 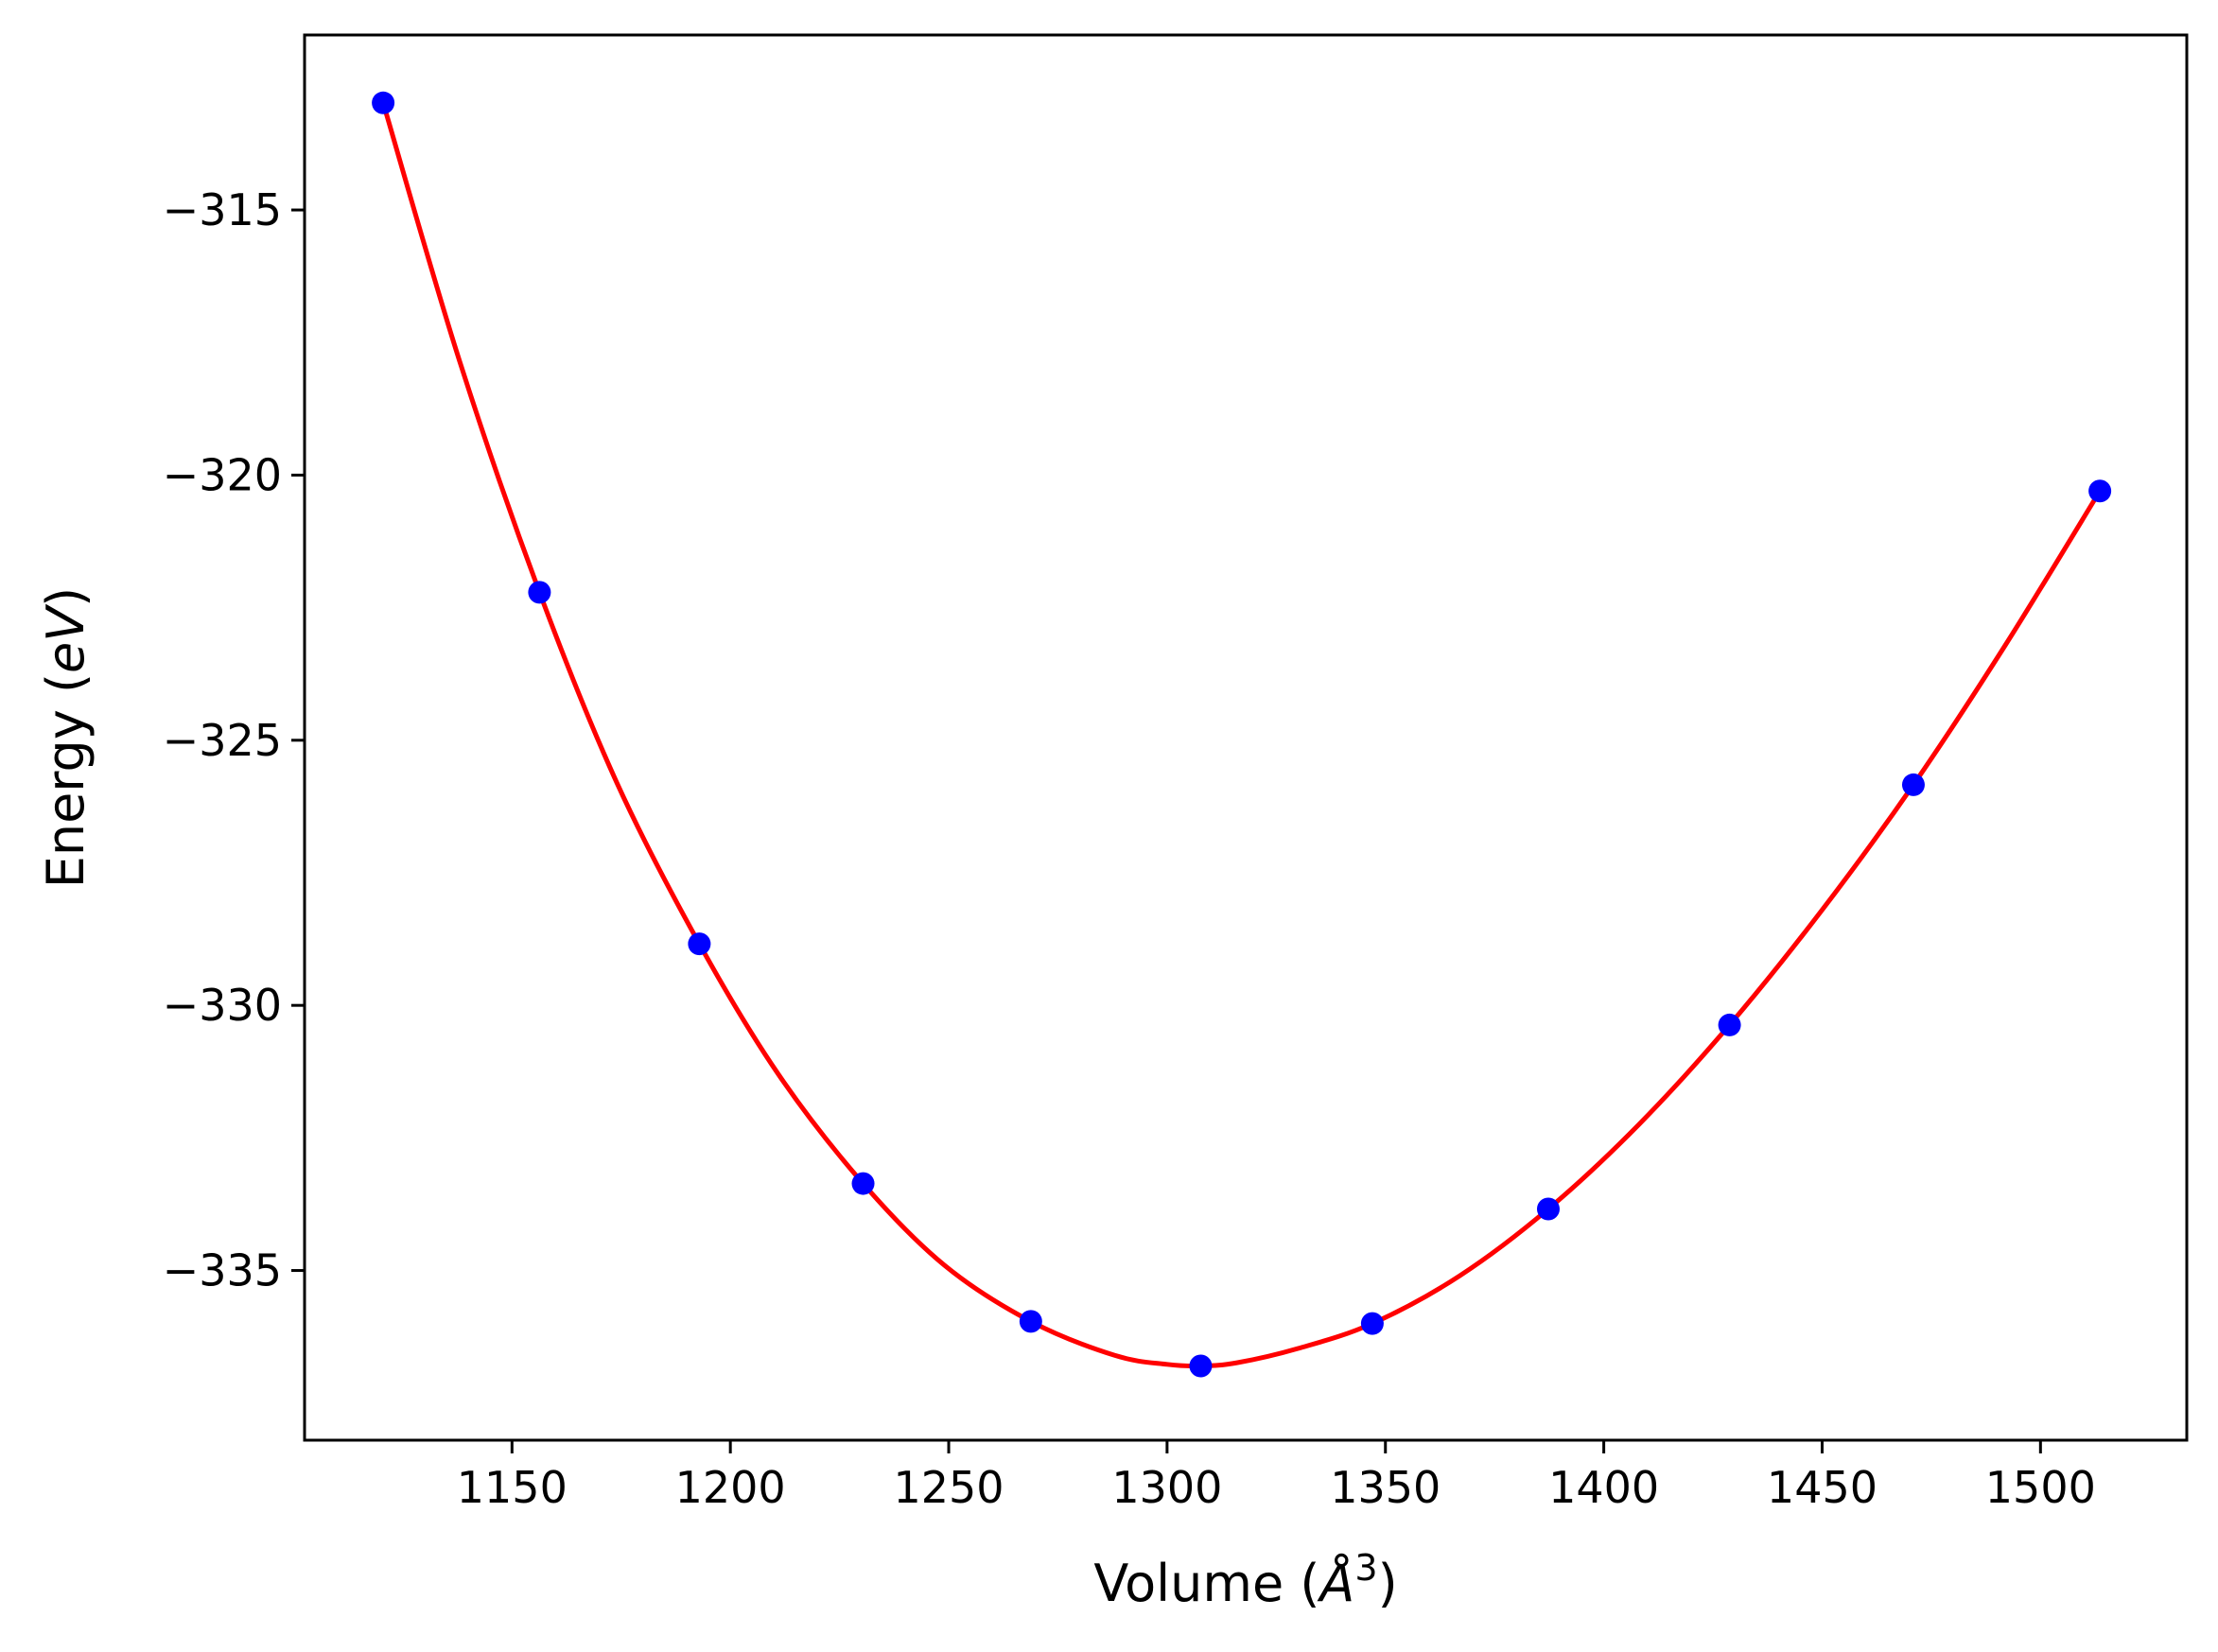 I want to click on x-tick-label: 1300, so click(x=1166, y=1488).